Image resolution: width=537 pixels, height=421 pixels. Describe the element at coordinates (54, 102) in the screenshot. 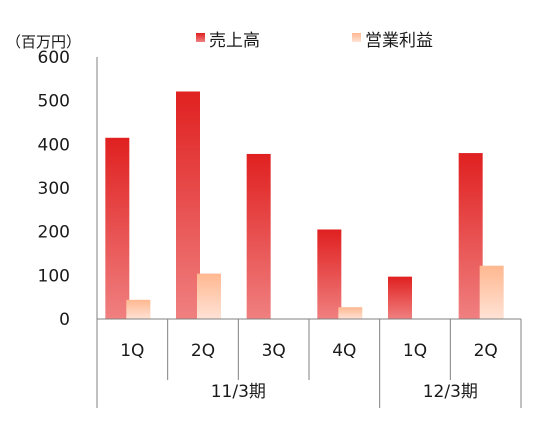

I see `y-tick-label: 500` at that location.